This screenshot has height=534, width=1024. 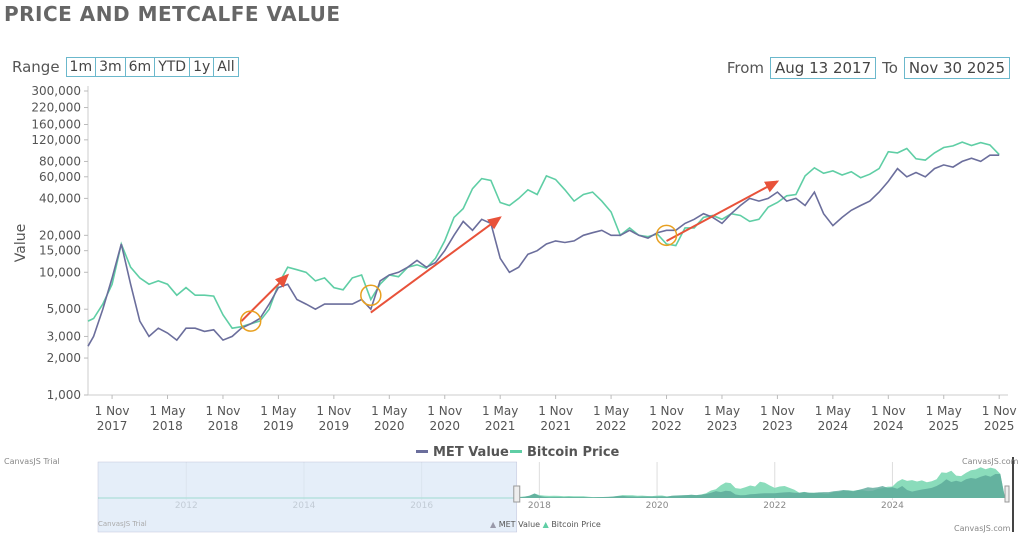 I want to click on x-tick-label: 1 May 2025, so click(x=944, y=418).